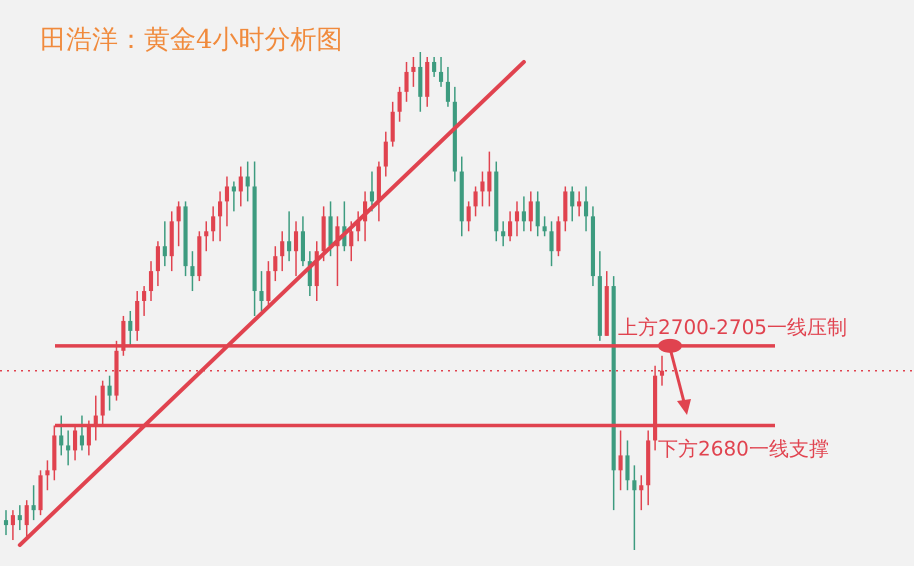 The image size is (914, 566). I want to click on ref-line-label: 上方2700-2705一线压制, so click(733, 326).